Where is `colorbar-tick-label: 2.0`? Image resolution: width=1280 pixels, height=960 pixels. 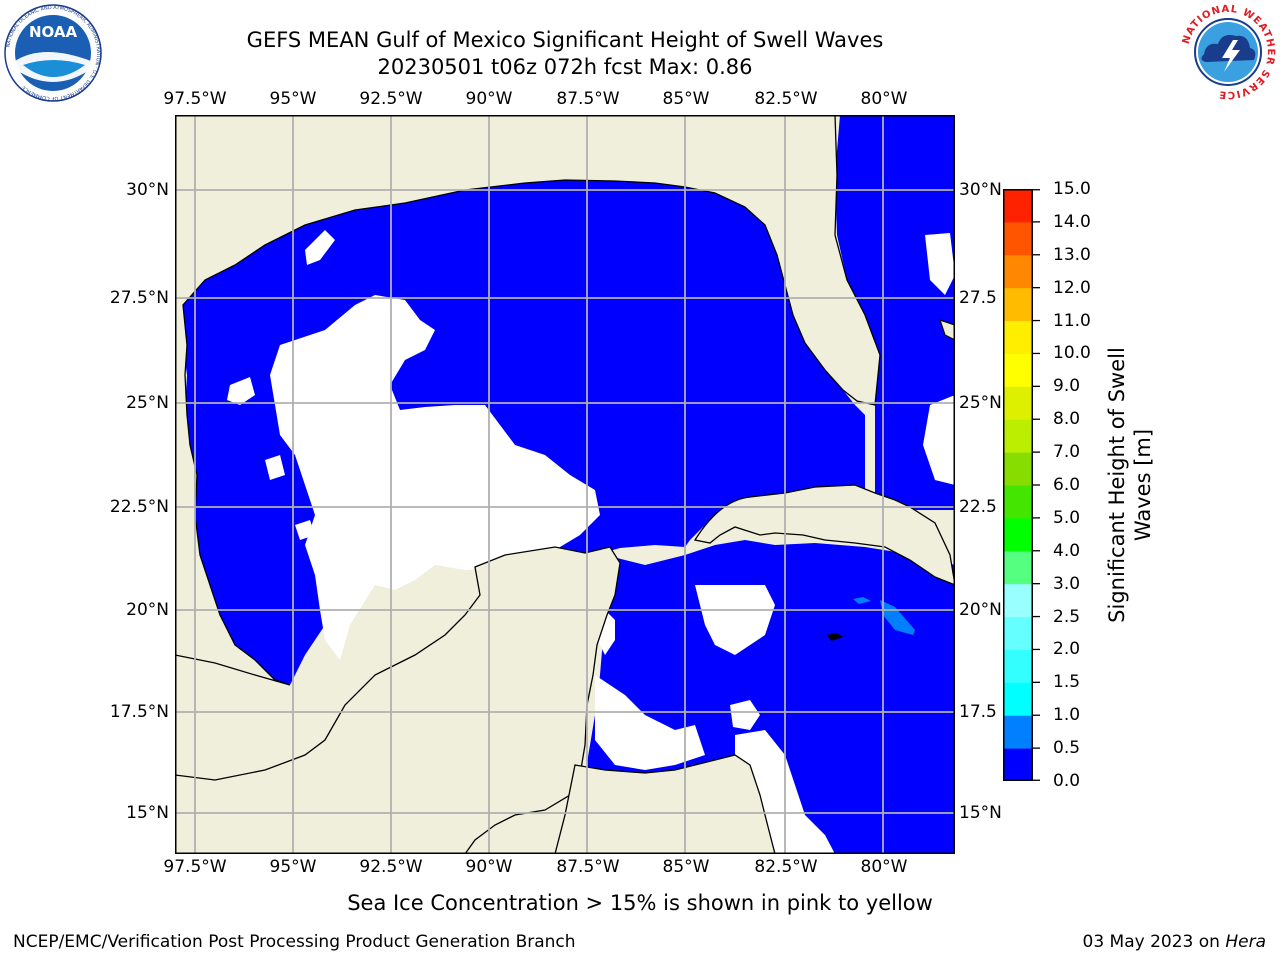 colorbar-tick-label: 2.0 is located at coordinates (1067, 649).